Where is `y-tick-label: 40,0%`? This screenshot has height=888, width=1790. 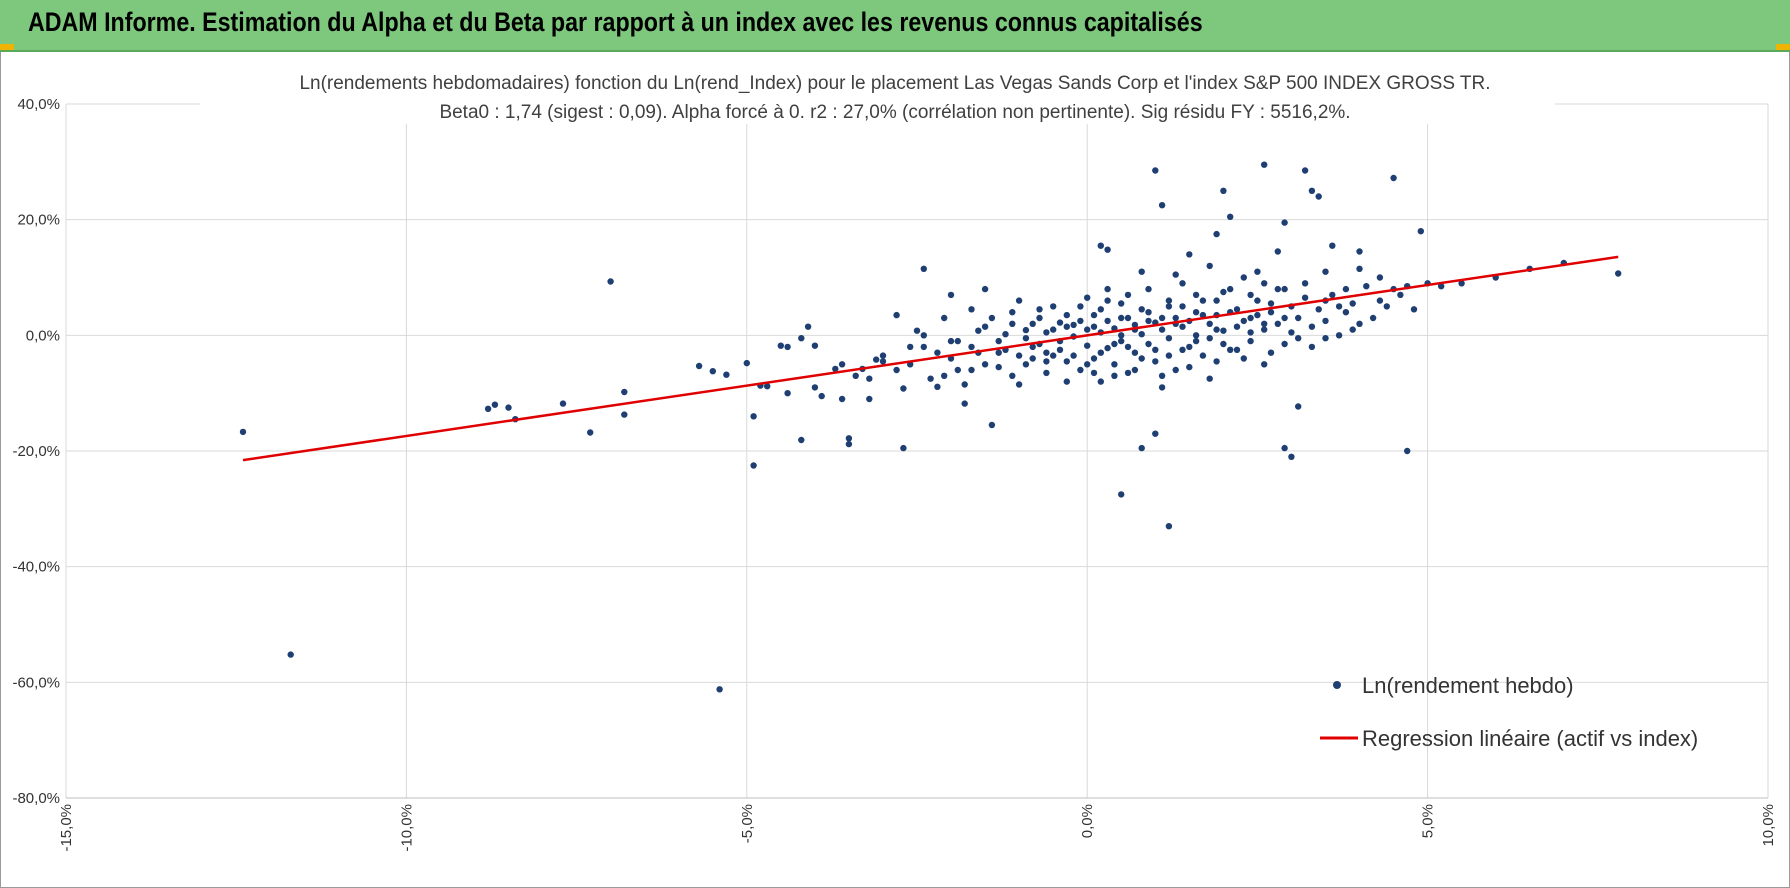
y-tick-label: 40,0% is located at coordinates (38, 104).